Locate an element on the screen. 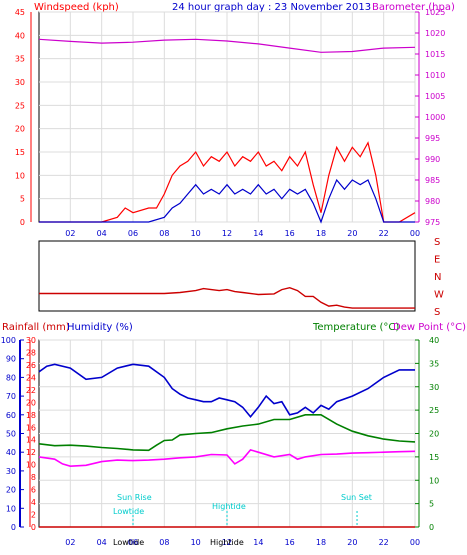  temperature-axis-label: Temperature (°C) is located at coordinates (355, 327).